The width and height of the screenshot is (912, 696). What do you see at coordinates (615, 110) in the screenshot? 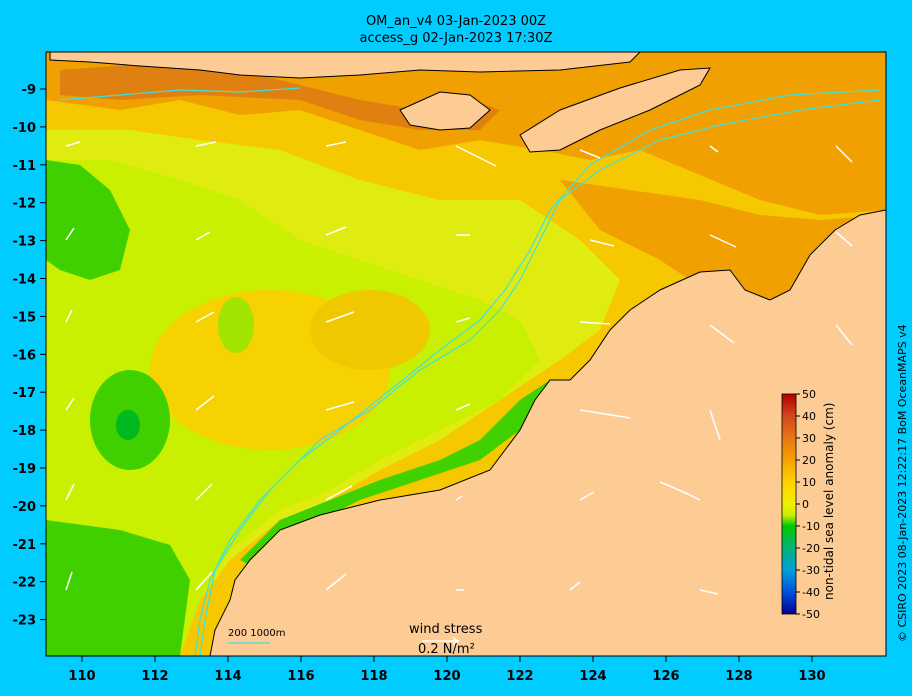
I see `land-timor` at bounding box center [615, 110].